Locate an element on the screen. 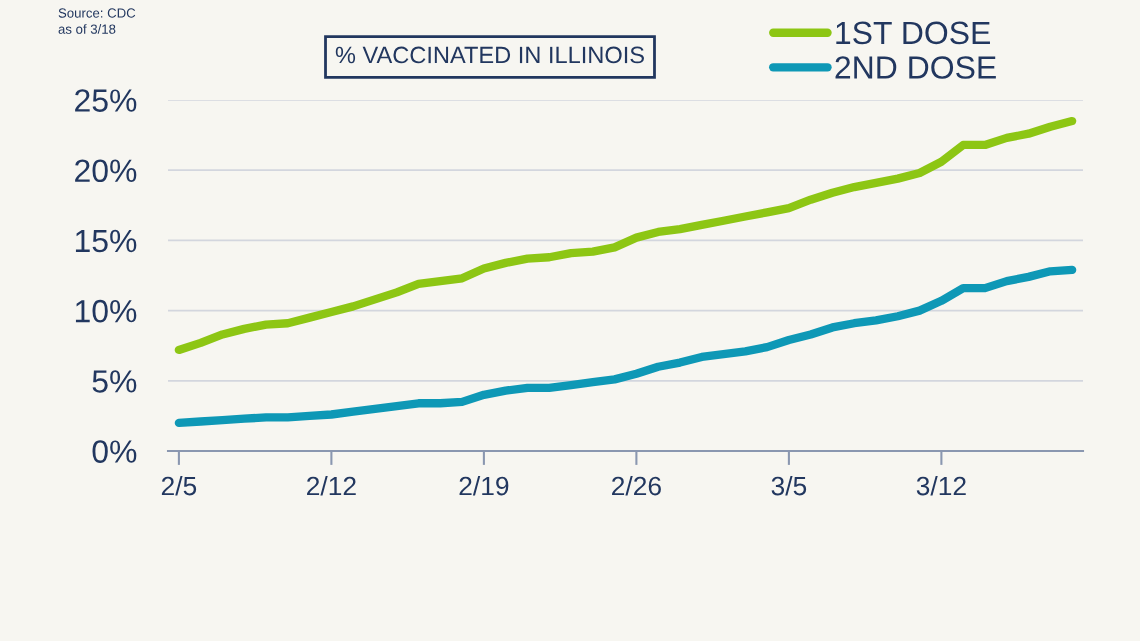 This screenshot has width=1140, height=641. x-tick-label: 2/5 is located at coordinates (179, 486).